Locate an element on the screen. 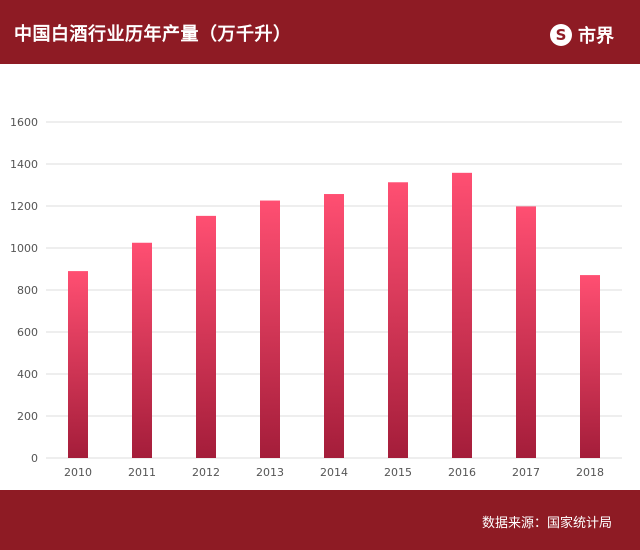 This screenshot has height=550, width=640. x-tick-label: 2013 is located at coordinates (270, 472).